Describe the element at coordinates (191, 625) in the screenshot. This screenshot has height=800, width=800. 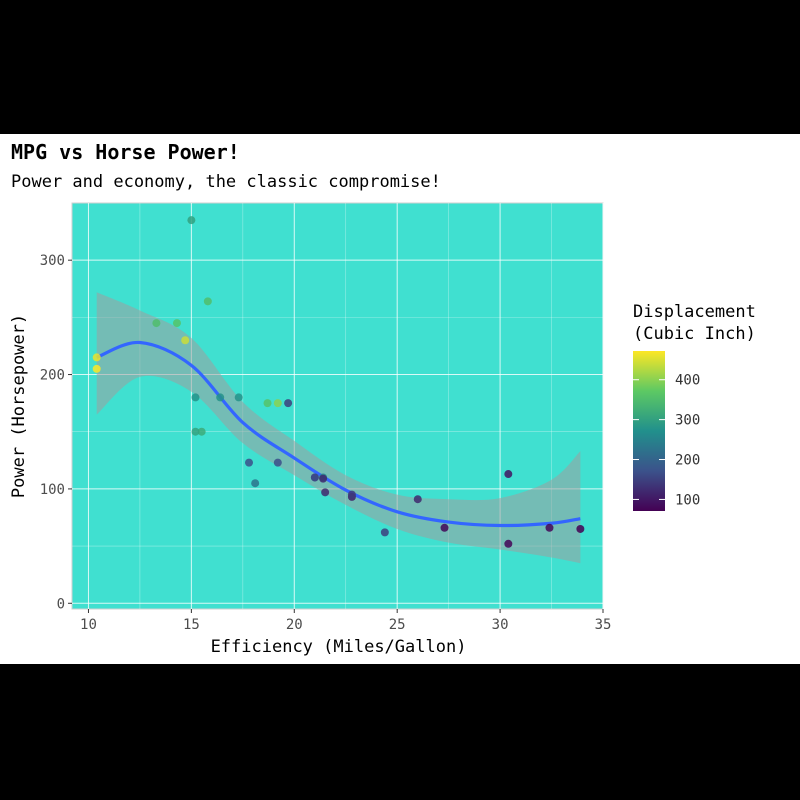
I see `x-tick-label: 15` at that location.